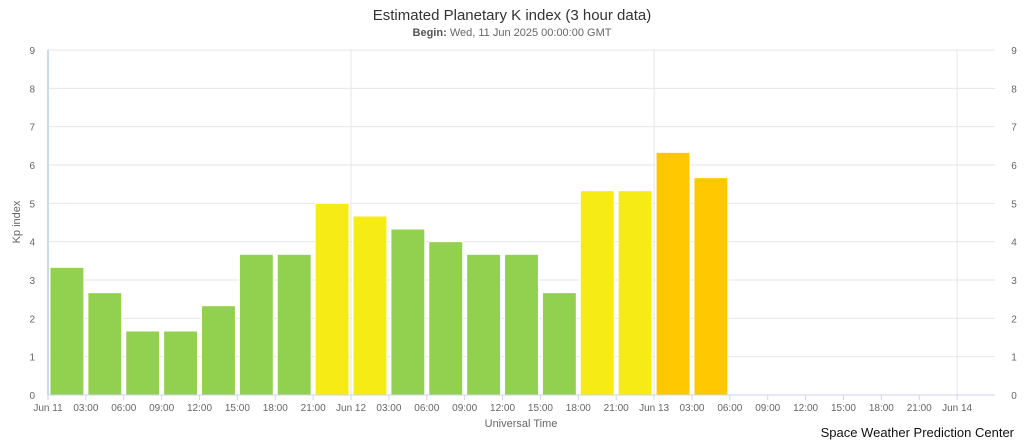 This screenshot has width=1024, height=442. What do you see at coordinates (521, 424) in the screenshot?
I see `x-axis-label: Universal Time` at bounding box center [521, 424].